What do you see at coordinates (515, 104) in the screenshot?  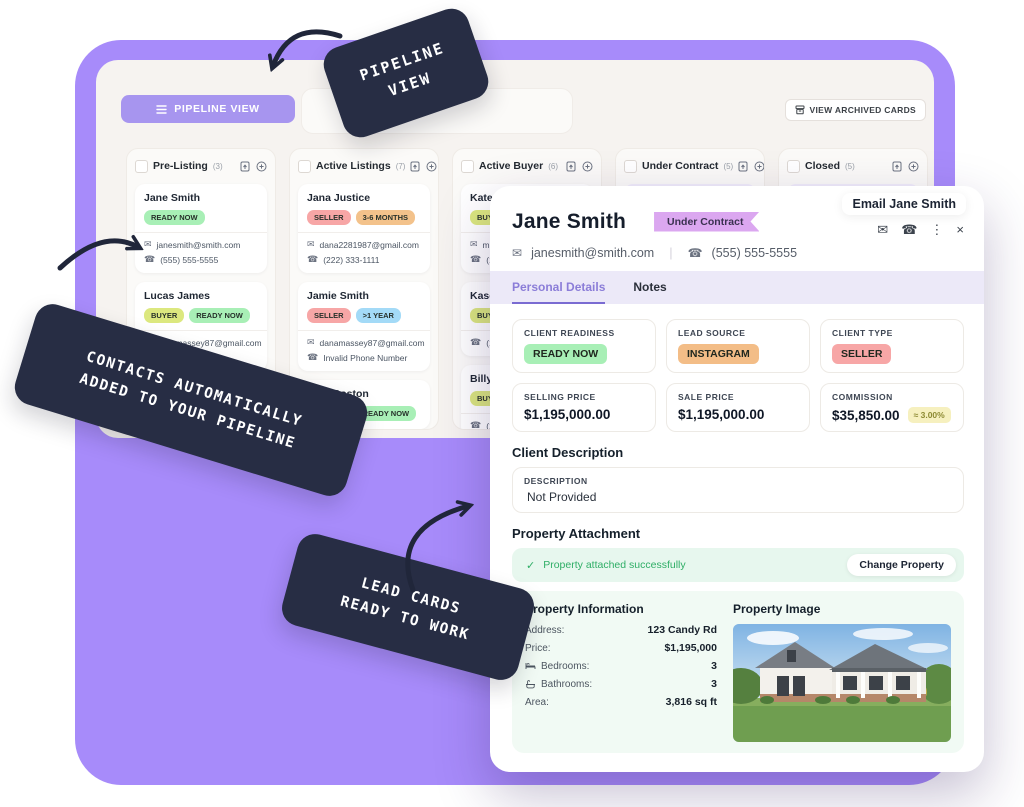 I see `app-toolbar: PIPELINE VIEW VIEW ARCHIVED CARDS` at bounding box center [515, 104].